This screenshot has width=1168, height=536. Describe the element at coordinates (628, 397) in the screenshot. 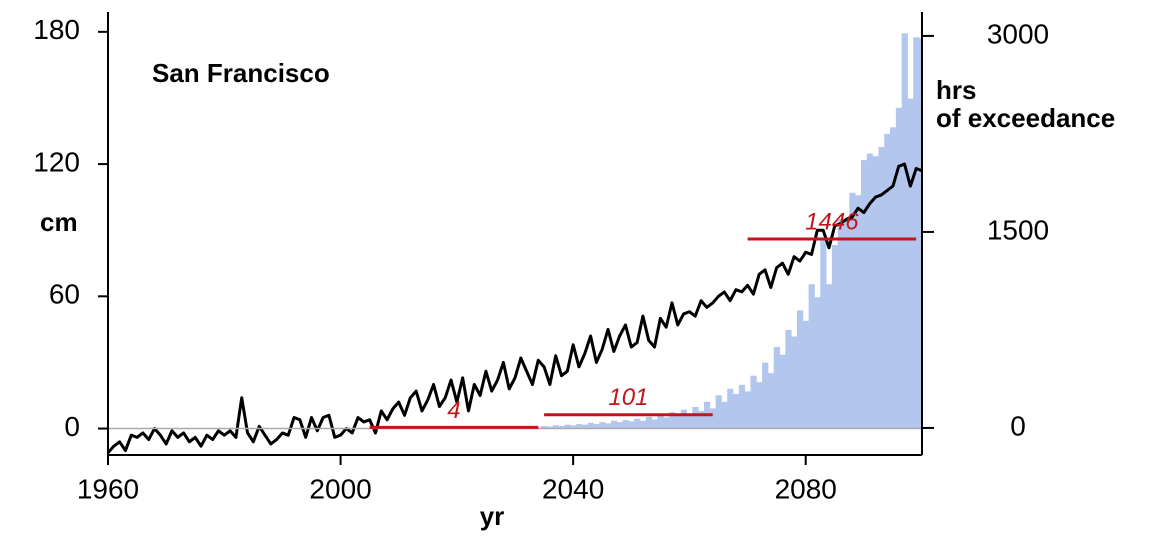

I see `period-mean-label: 101` at that location.